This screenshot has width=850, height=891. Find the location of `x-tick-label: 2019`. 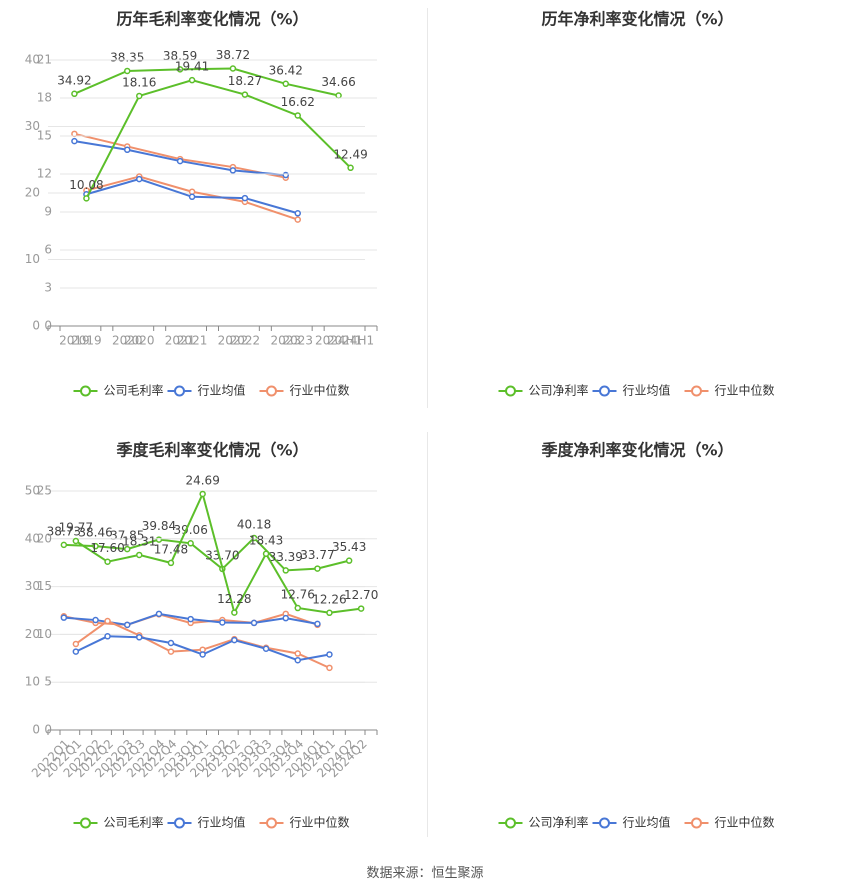

x-tick-label: 2019 is located at coordinates (86, 341).